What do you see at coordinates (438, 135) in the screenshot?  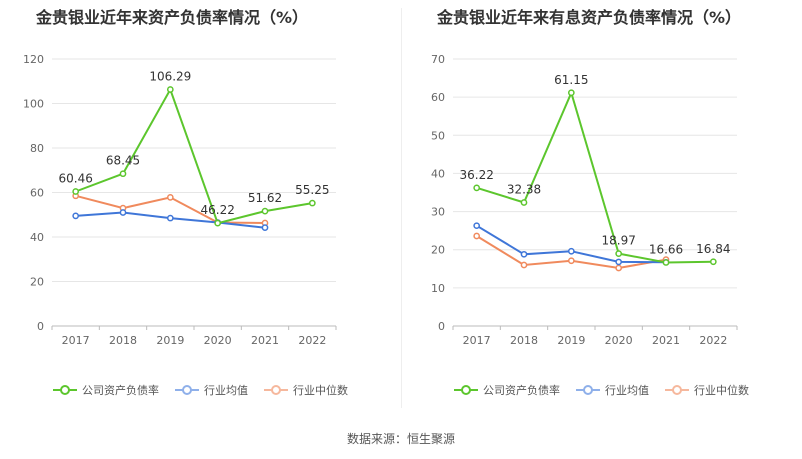 I see `y-tick-label: 50` at bounding box center [438, 135].